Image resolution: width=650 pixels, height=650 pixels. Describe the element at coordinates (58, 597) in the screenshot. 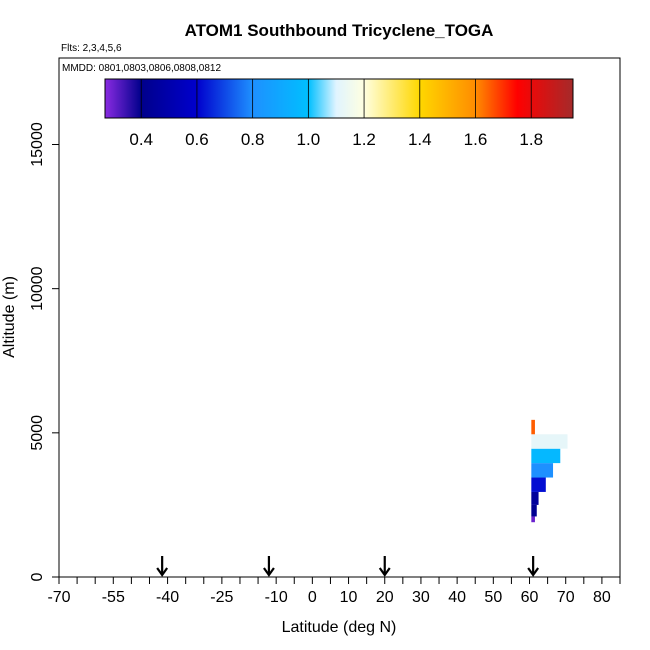

I see `x-tick-label: -70` at that location.